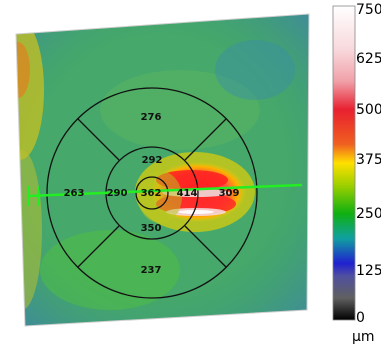 Image resolution: width=381 pixels, height=347 pixels. What do you see at coordinates (151, 117) in the screenshot?
I see `sector-outer-superior-value: 276` at bounding box center [151, 117].